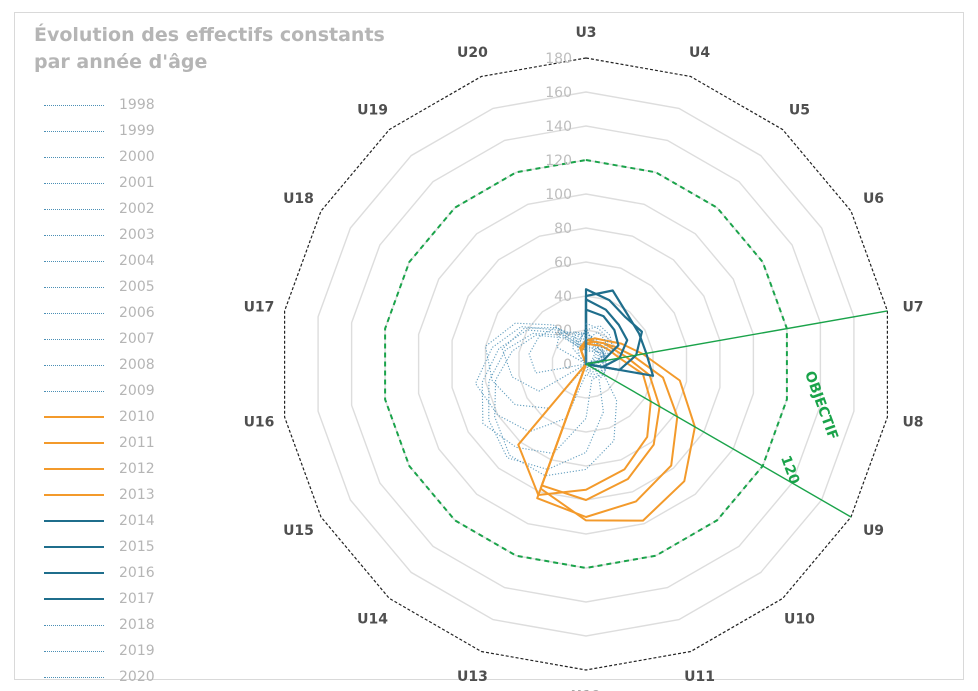 This screenshot has height=691, width=978. What do you see at coordinates (137, 443) in the screenshot?
I see `legend-label: 2011` at bounding box center [137, 443].